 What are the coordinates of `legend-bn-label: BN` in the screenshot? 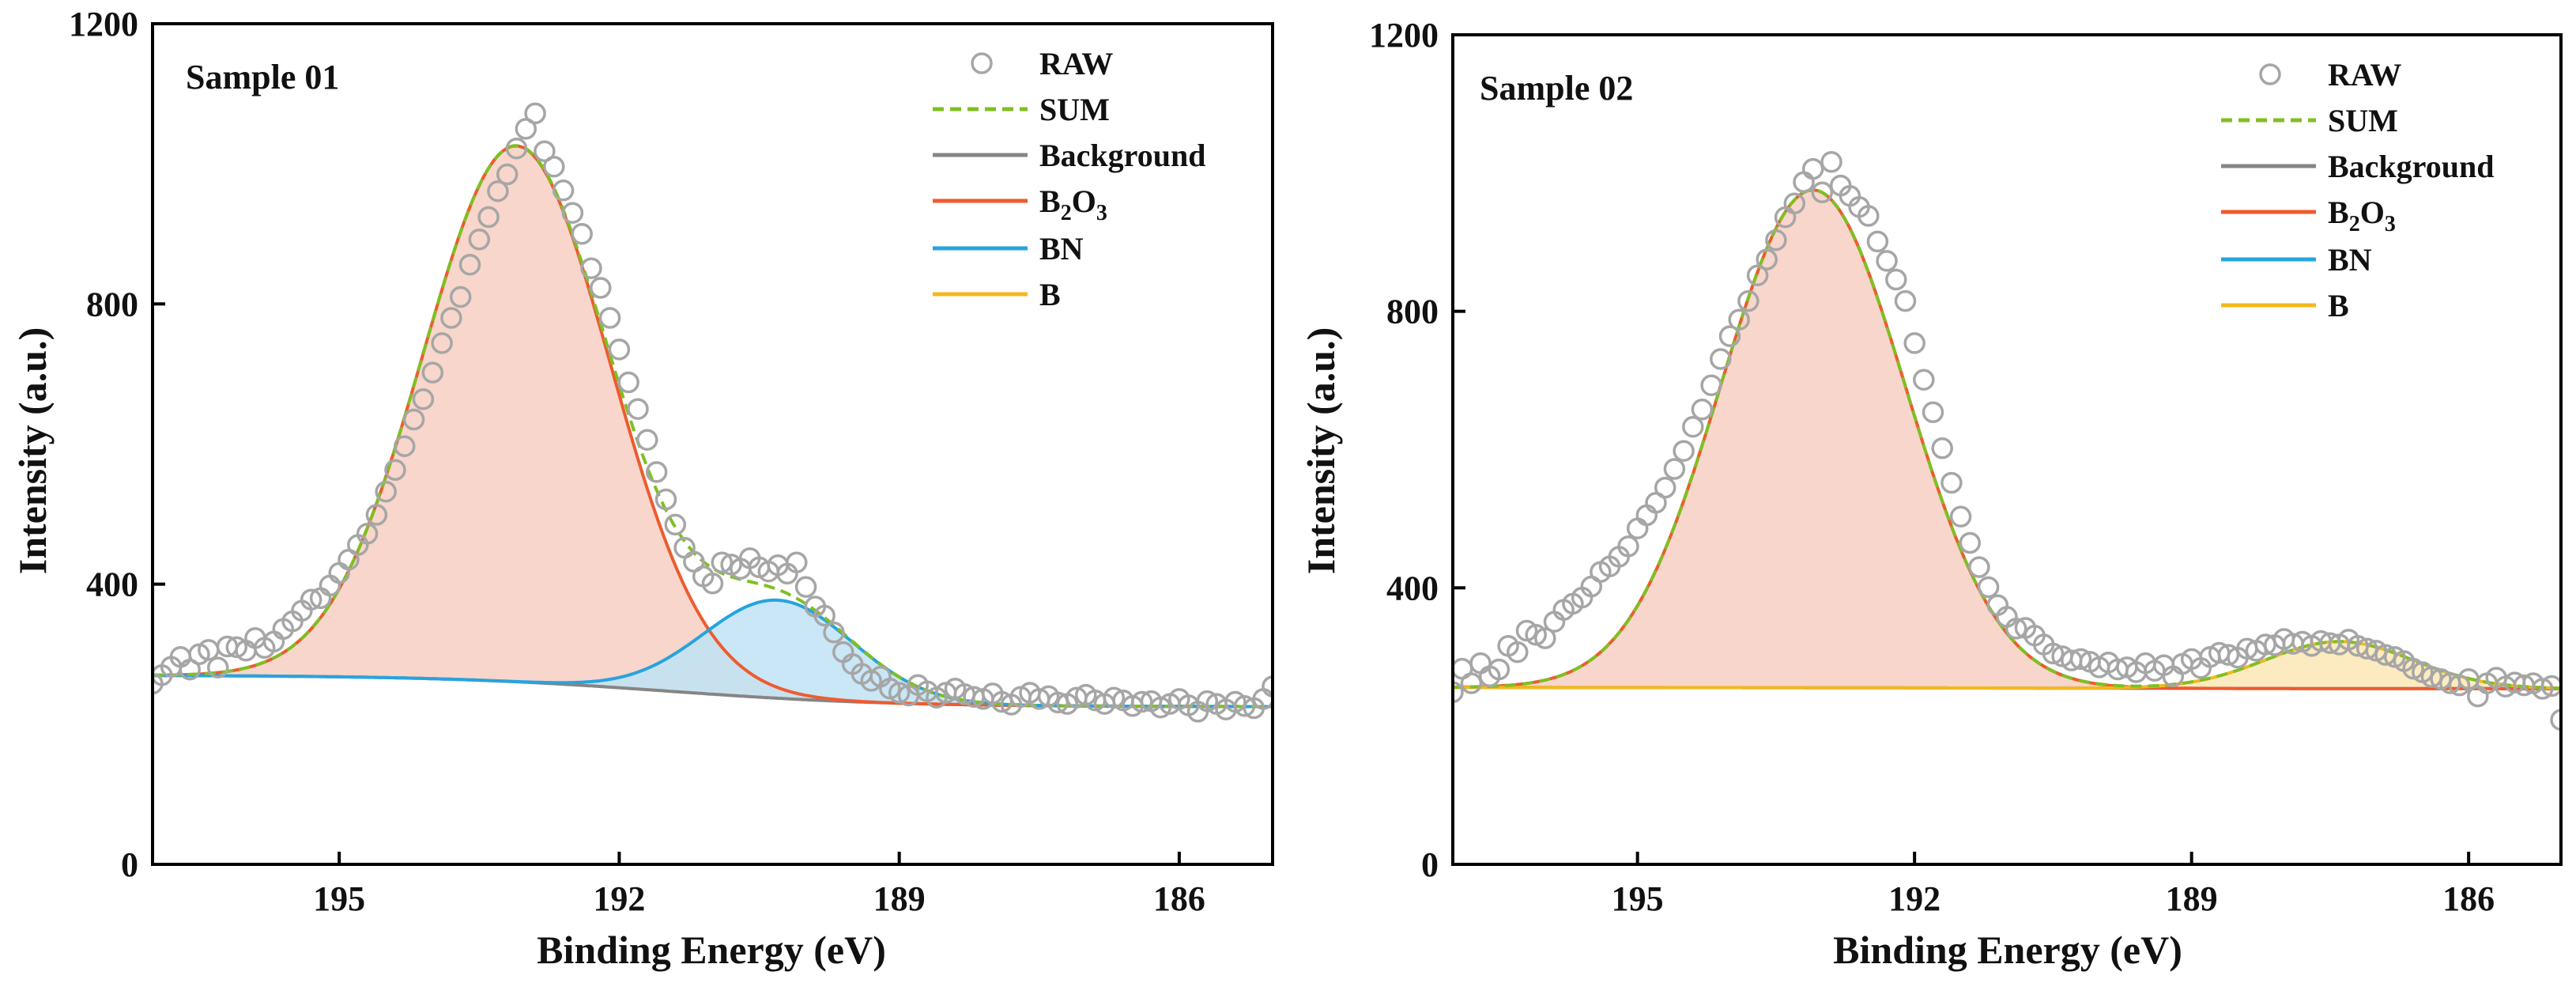 It's located at (1061, 249).